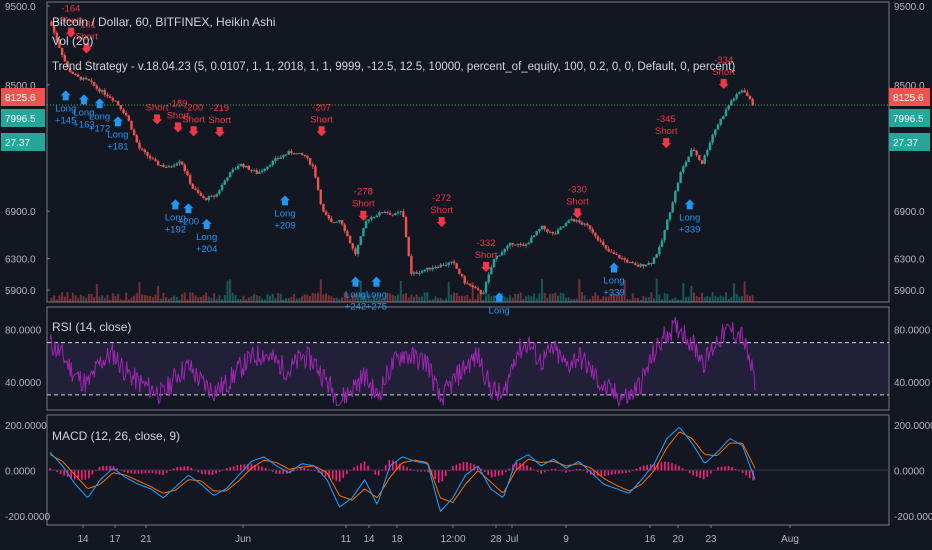  What do you see at coordinates (20, 472) in the screenshot?
I see `macd-tick-left: 0.0000` at bounding box center [20, 472].